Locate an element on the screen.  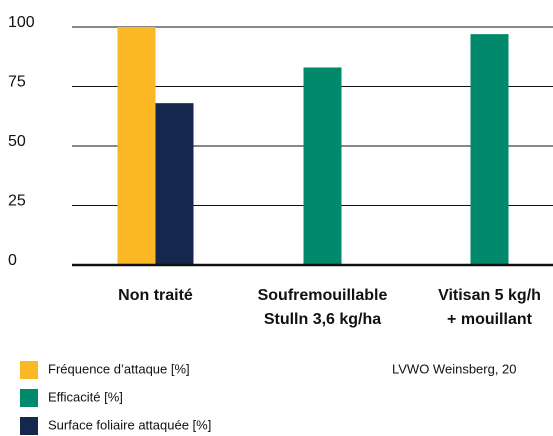
y-tick-label: 0 is located at coordinates (12, 260).